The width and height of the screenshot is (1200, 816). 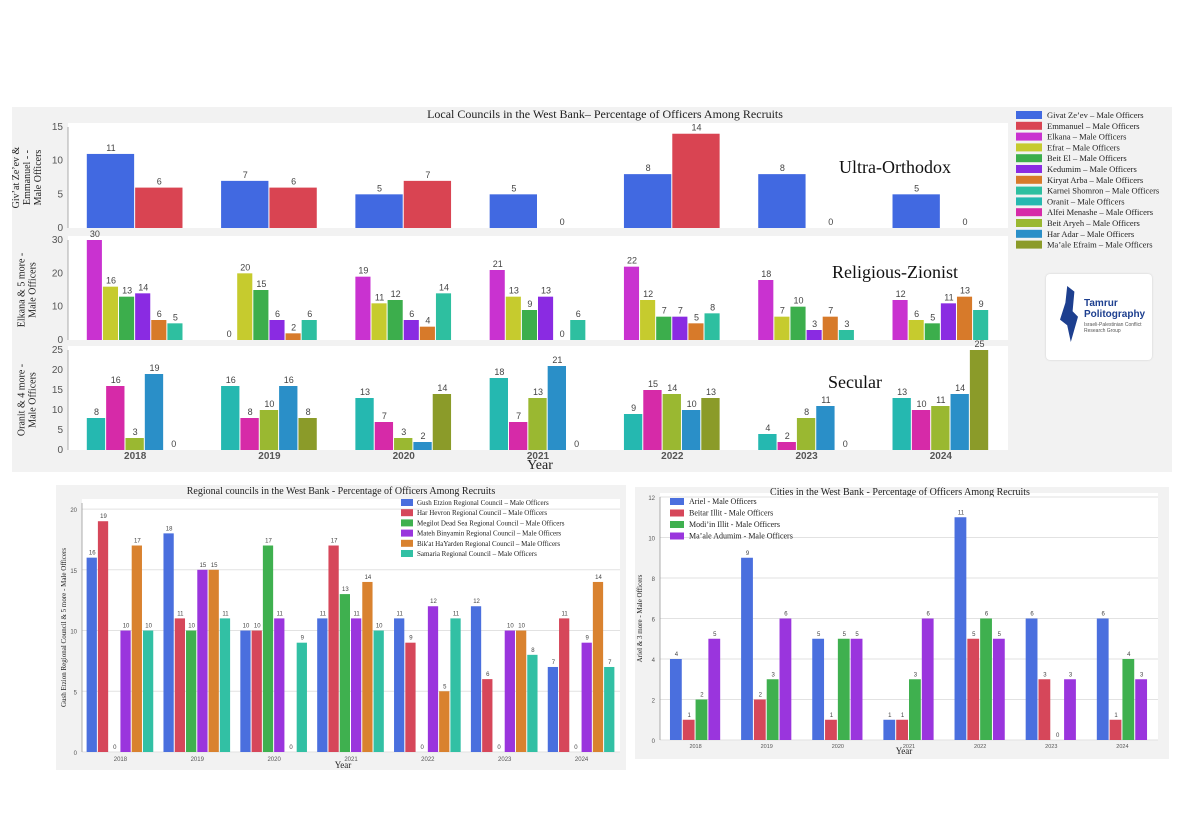 What do you see at coordinates (648, 320) in the screenshot?
I see `bar-efrat-male-officers-2022` at bounding box center [648, 320].